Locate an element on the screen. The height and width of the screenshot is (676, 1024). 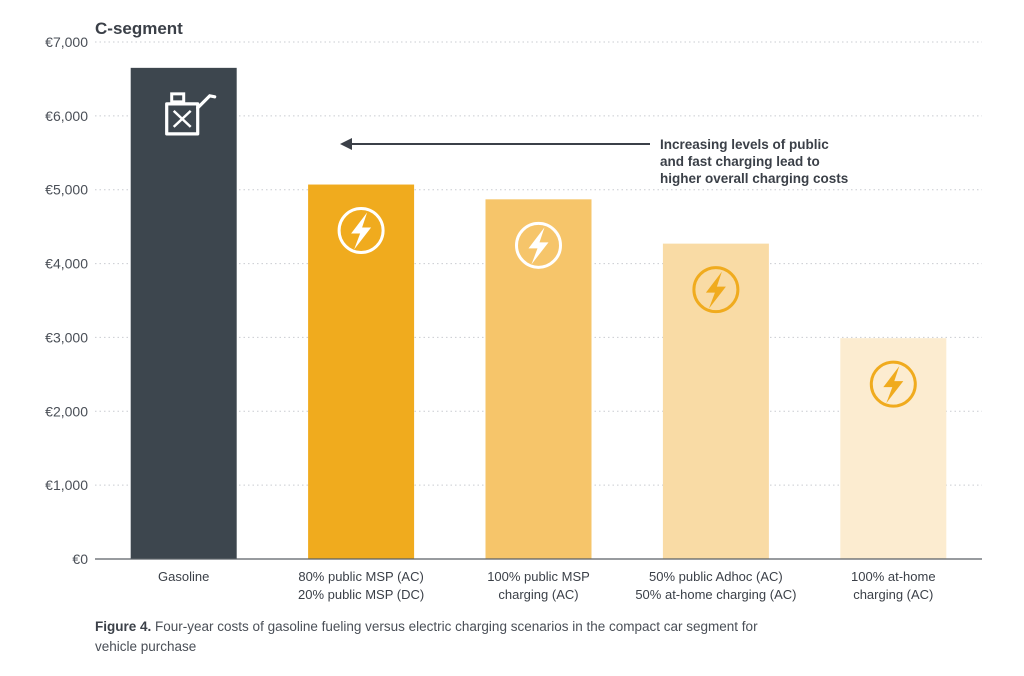
y-tick-label: €2,000 is located at coordinates (66, 411).